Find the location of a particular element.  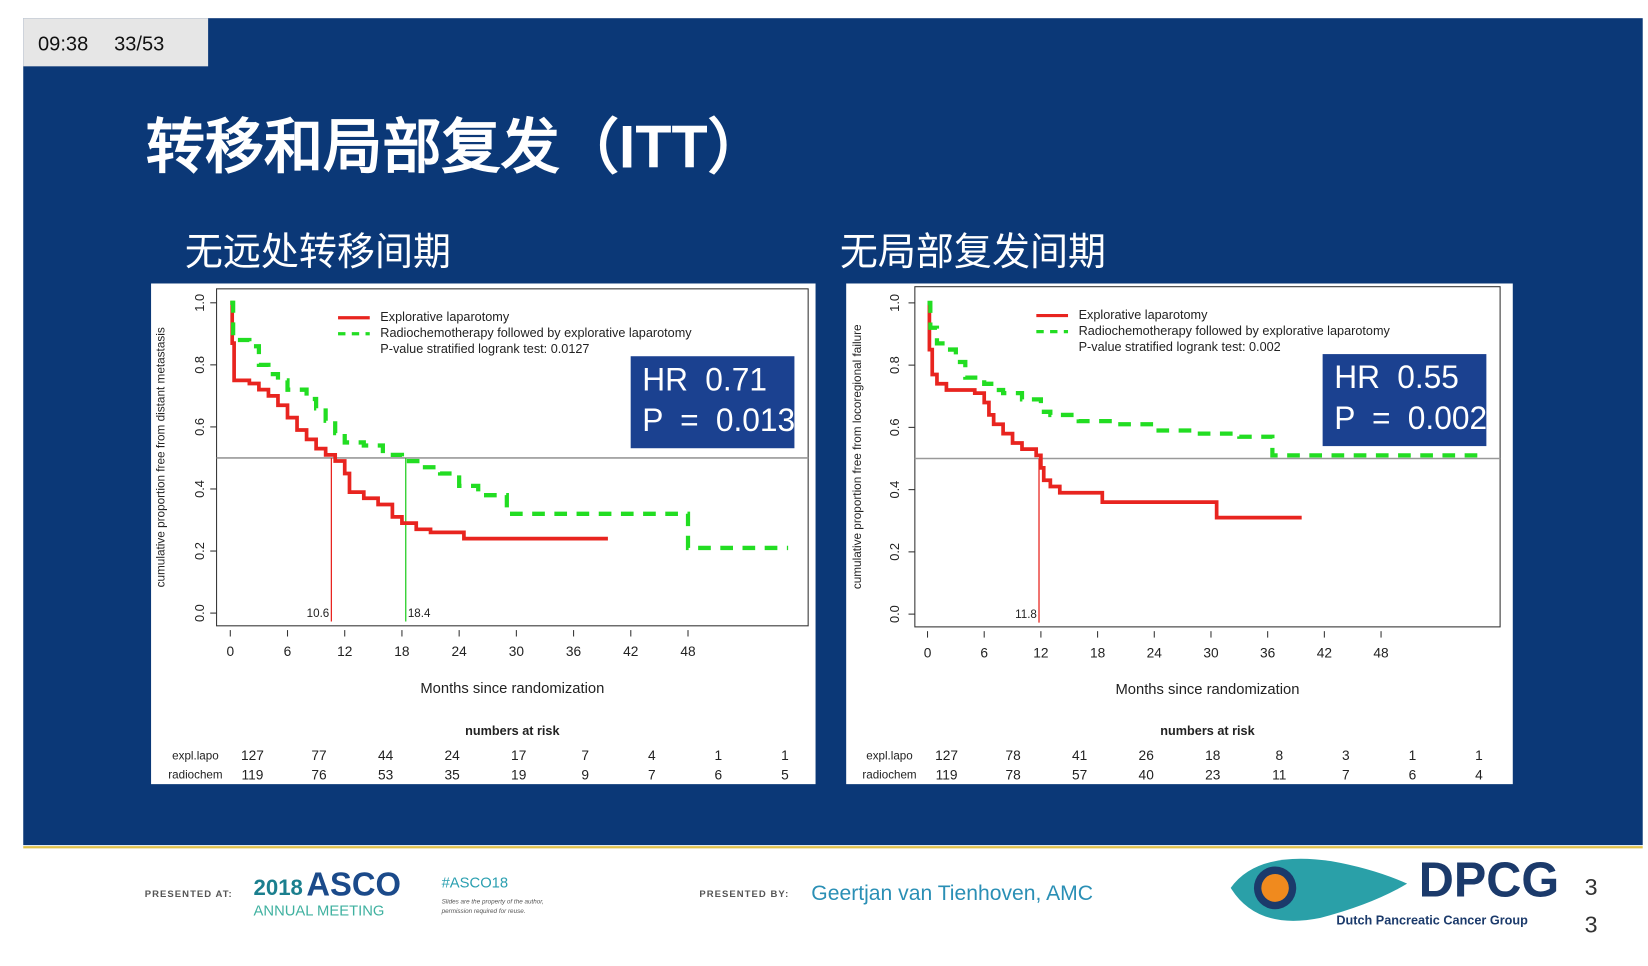

p-value-annotation: P-value stratified logrank test: 0.0127 is located at coordinates (484, 348).